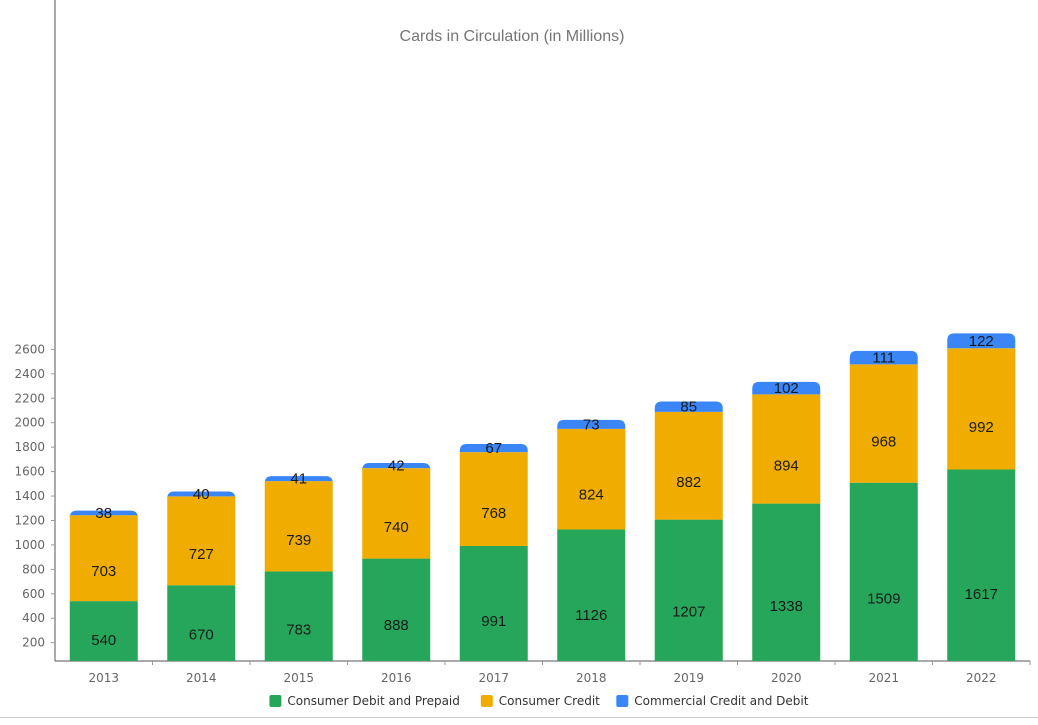 The width and height of the screenshot is (1038, 725). What do you see at coordinates (591, 494) in the screenshot?
I see `data-label: 824` at bounding box center [591, 494].